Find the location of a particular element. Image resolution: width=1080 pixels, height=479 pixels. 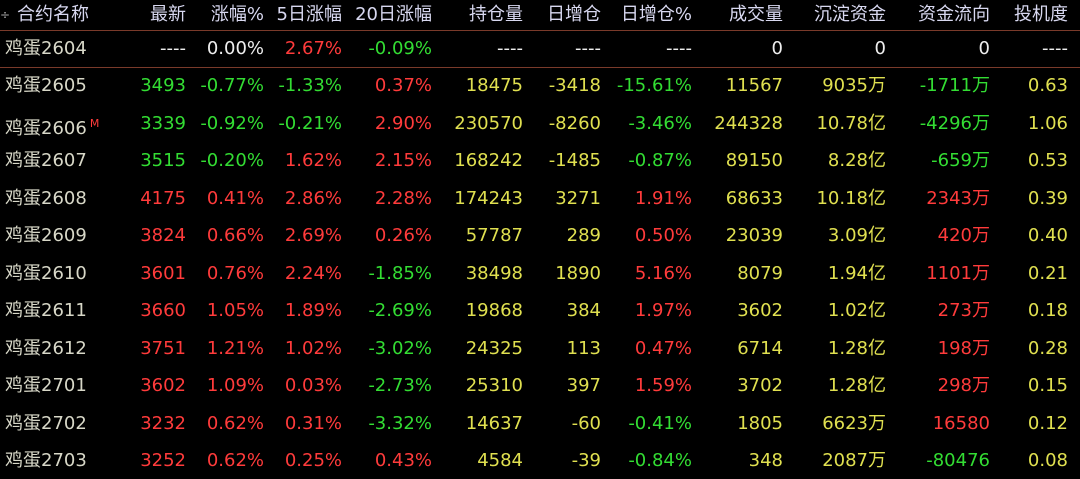

quote-cell: -659万 is located at coordinates (960, 160).